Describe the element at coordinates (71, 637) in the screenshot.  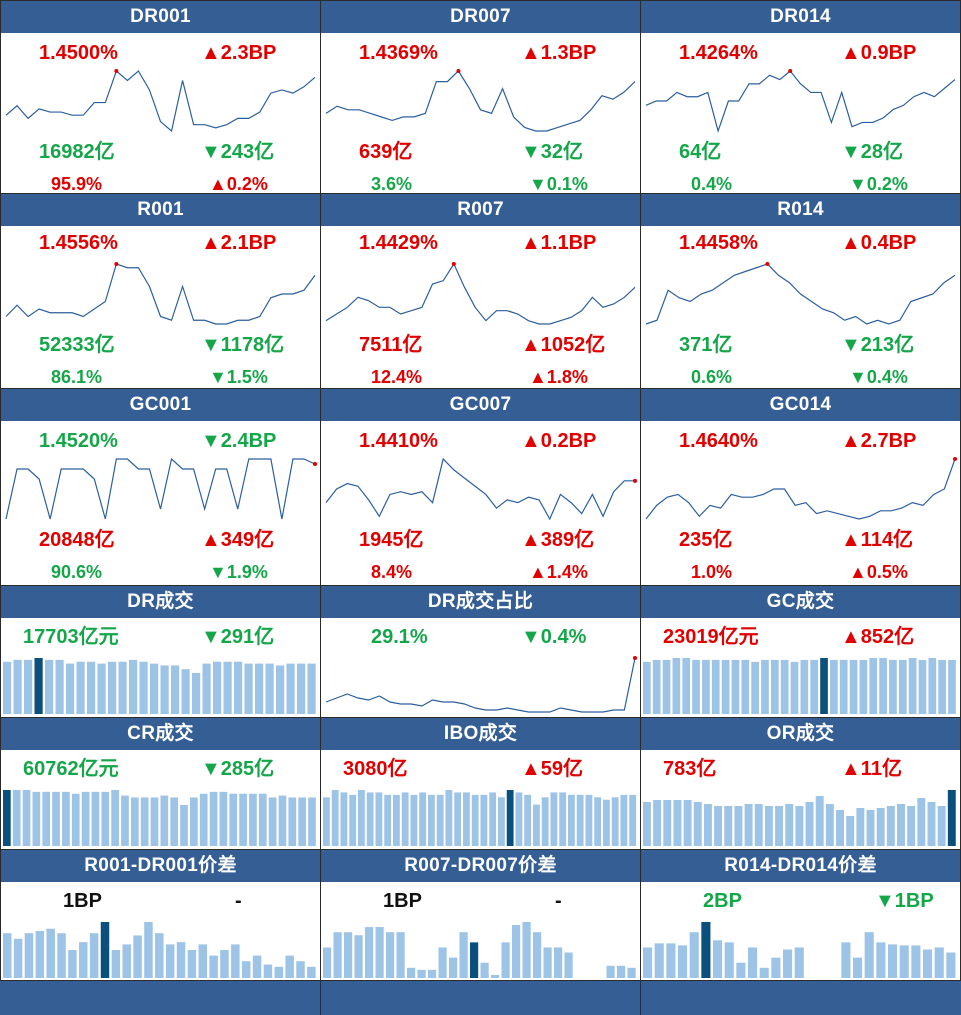
I see `volume-total: 17703亿元` at that location.